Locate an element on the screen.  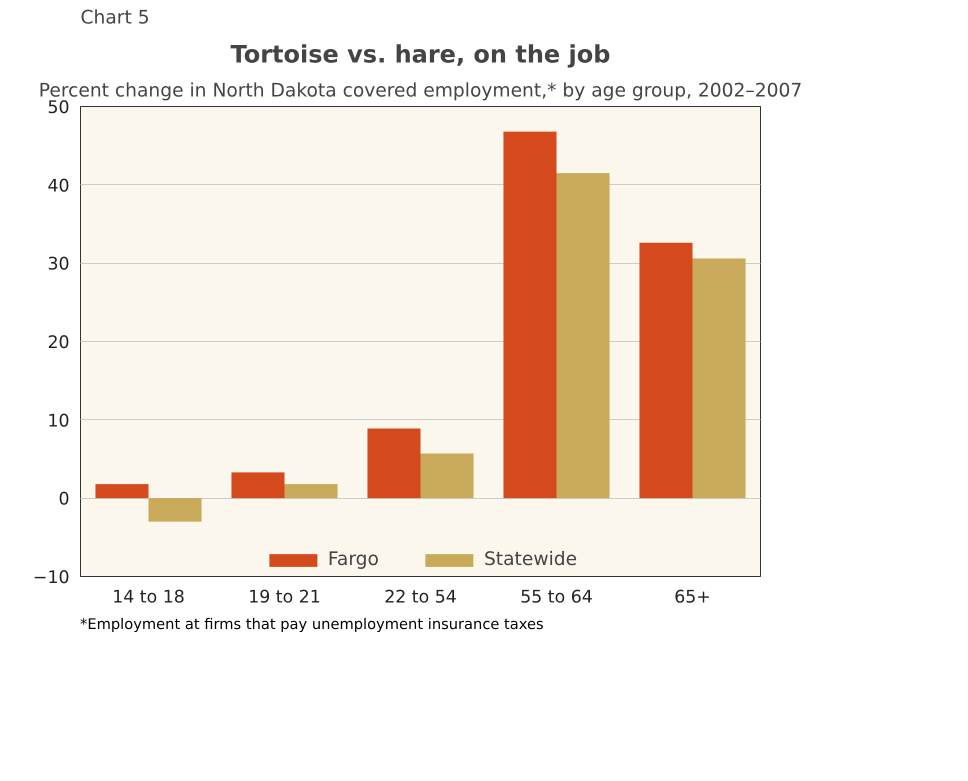
chart-title: Tortoise vs. hare, on the job is located at coordinates (420, 54).